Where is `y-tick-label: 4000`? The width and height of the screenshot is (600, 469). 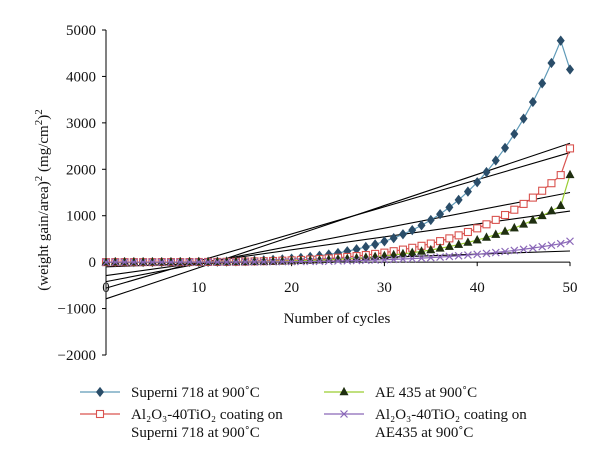
y-tick-label: 4000 is located at coordinates (81, 77).